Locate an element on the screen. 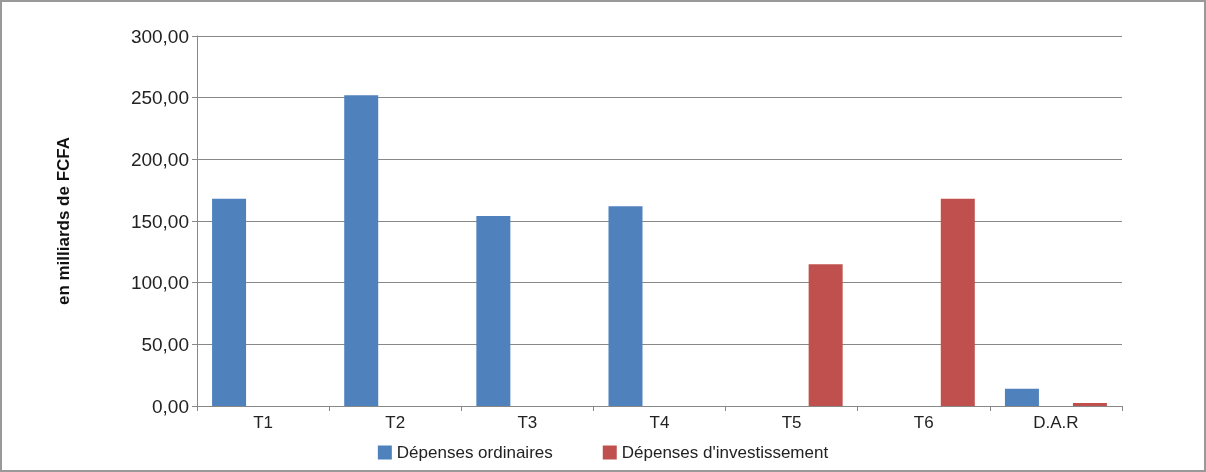 This screenshot has height=472, width=1206. y-tick-label: 150,00 is located at coordinates (159, 221).